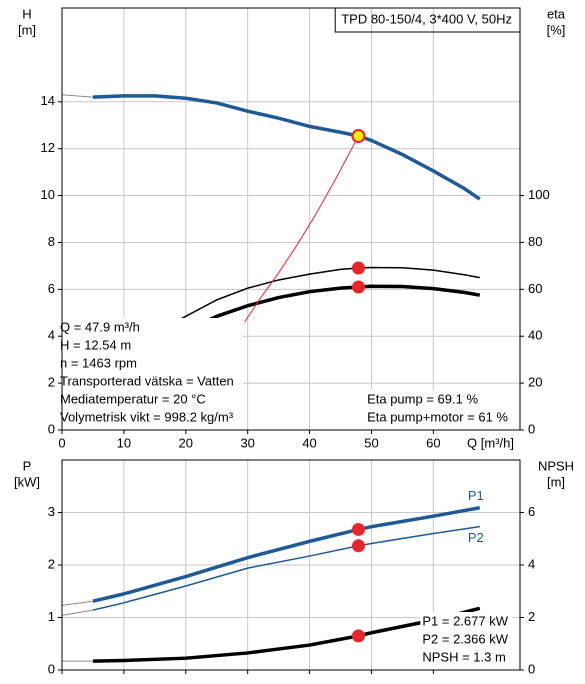 Image resolution: width=585 pixels, height=684 pixels. Describe the element at coordinates (147, 416) in the screenshot. I see `info-text: Volymetrisk vikt = 998.2 kg/m³` at that location.